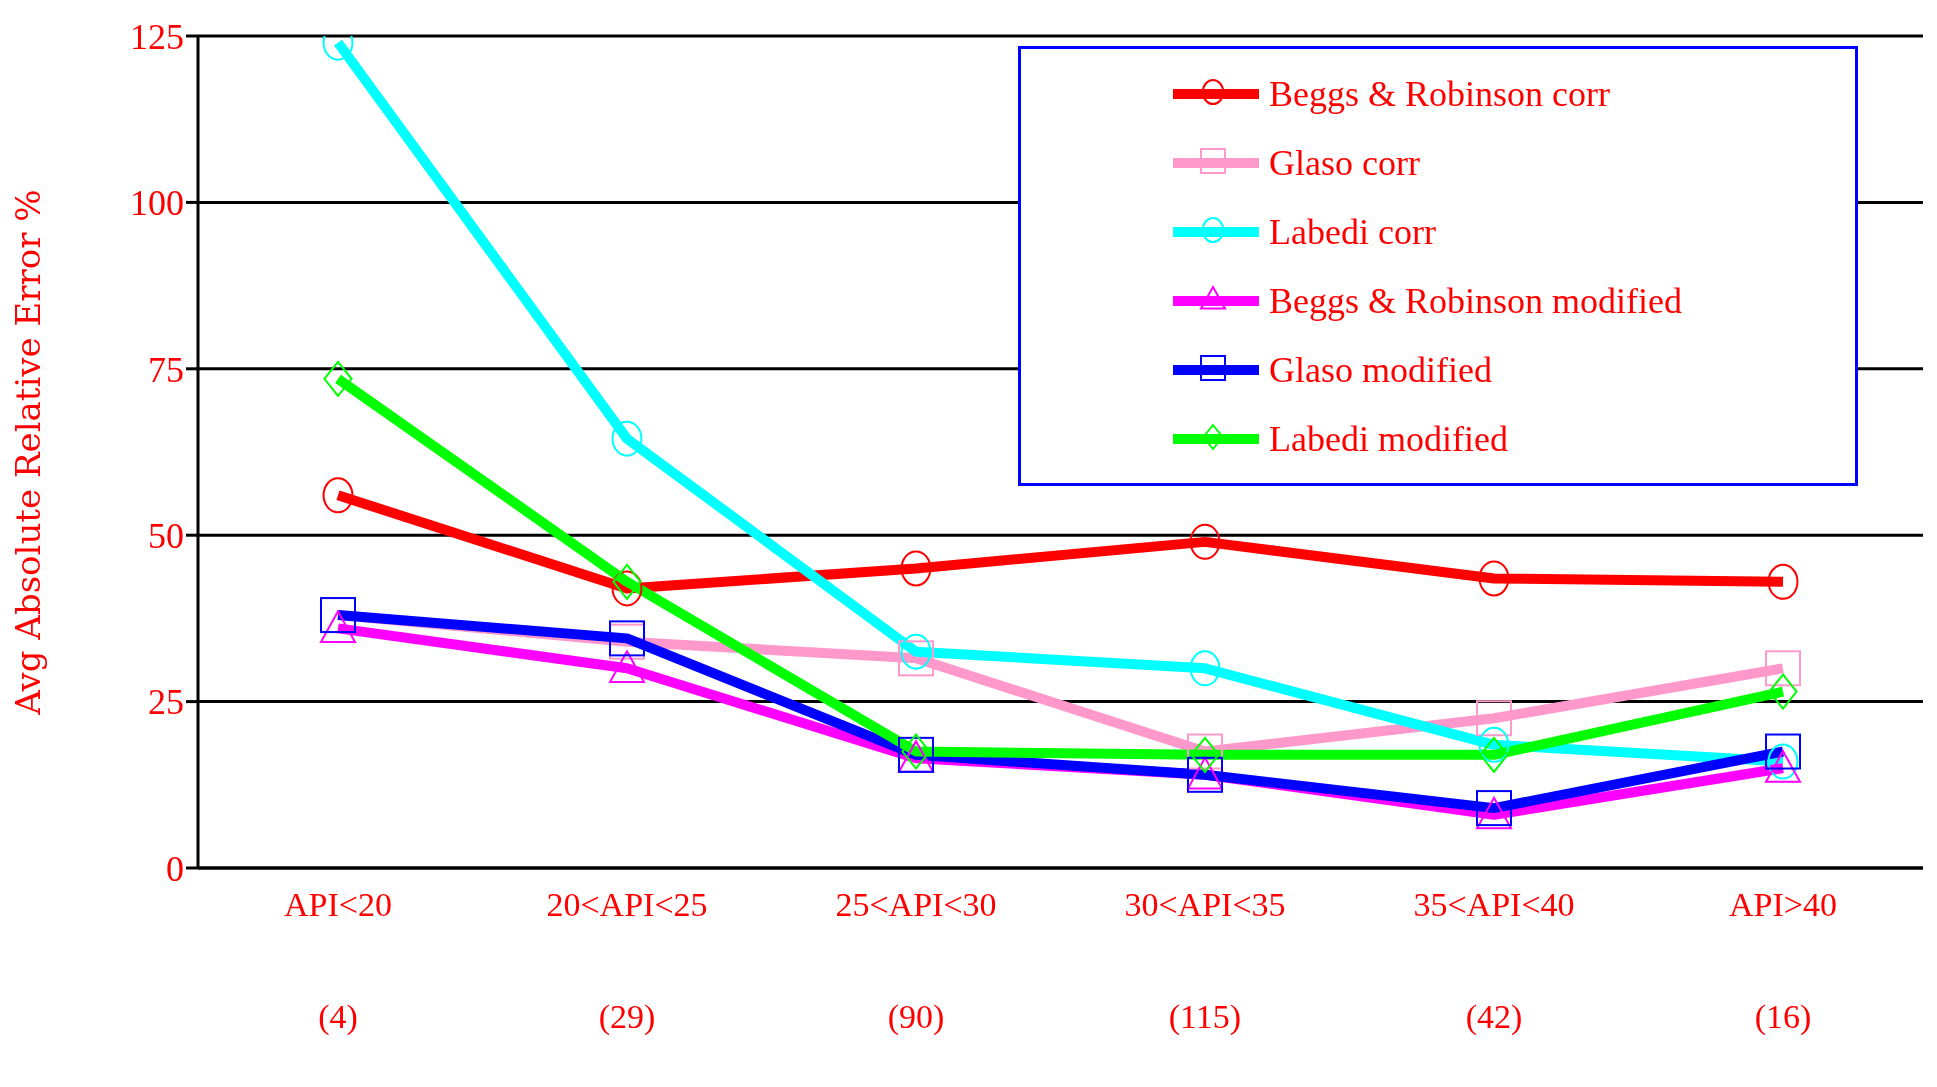 Image resolution: width=1937 pixels, height=1087 pixels. I want to click on category-label: API>40 (16), so click(1783, 960).